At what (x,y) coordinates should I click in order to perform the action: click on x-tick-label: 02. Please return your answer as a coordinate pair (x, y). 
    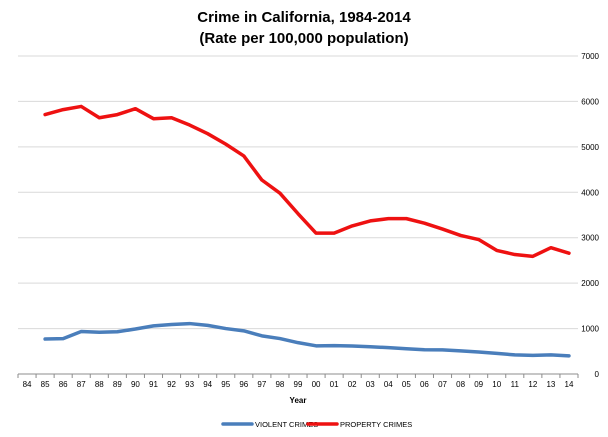
    Looking at the image, I should click on (352, 384).